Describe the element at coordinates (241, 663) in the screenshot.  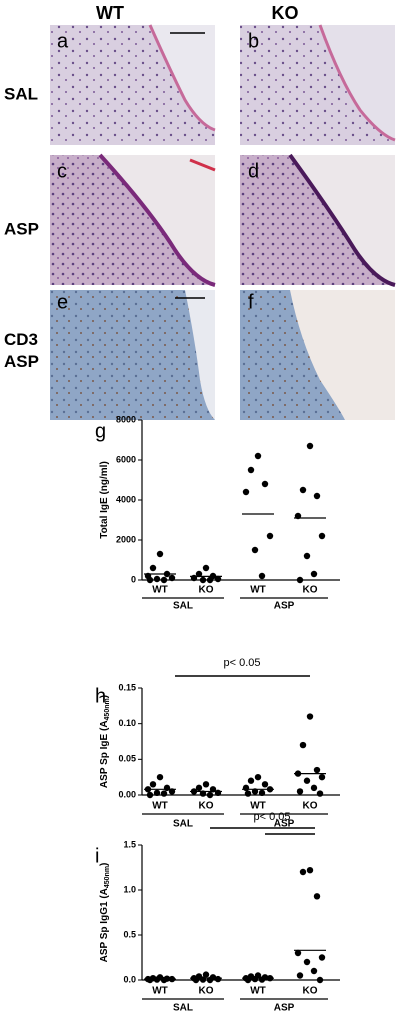
I see `annotation: p< 0.05` at that location.